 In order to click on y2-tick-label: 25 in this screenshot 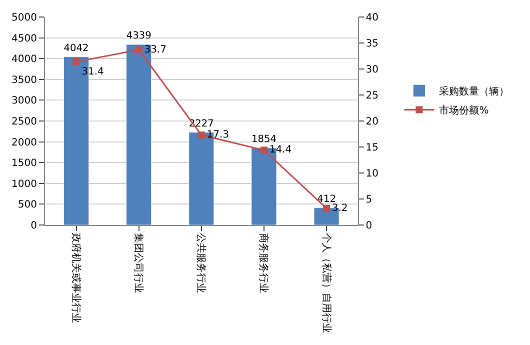, I will do `click(372, 96)`.